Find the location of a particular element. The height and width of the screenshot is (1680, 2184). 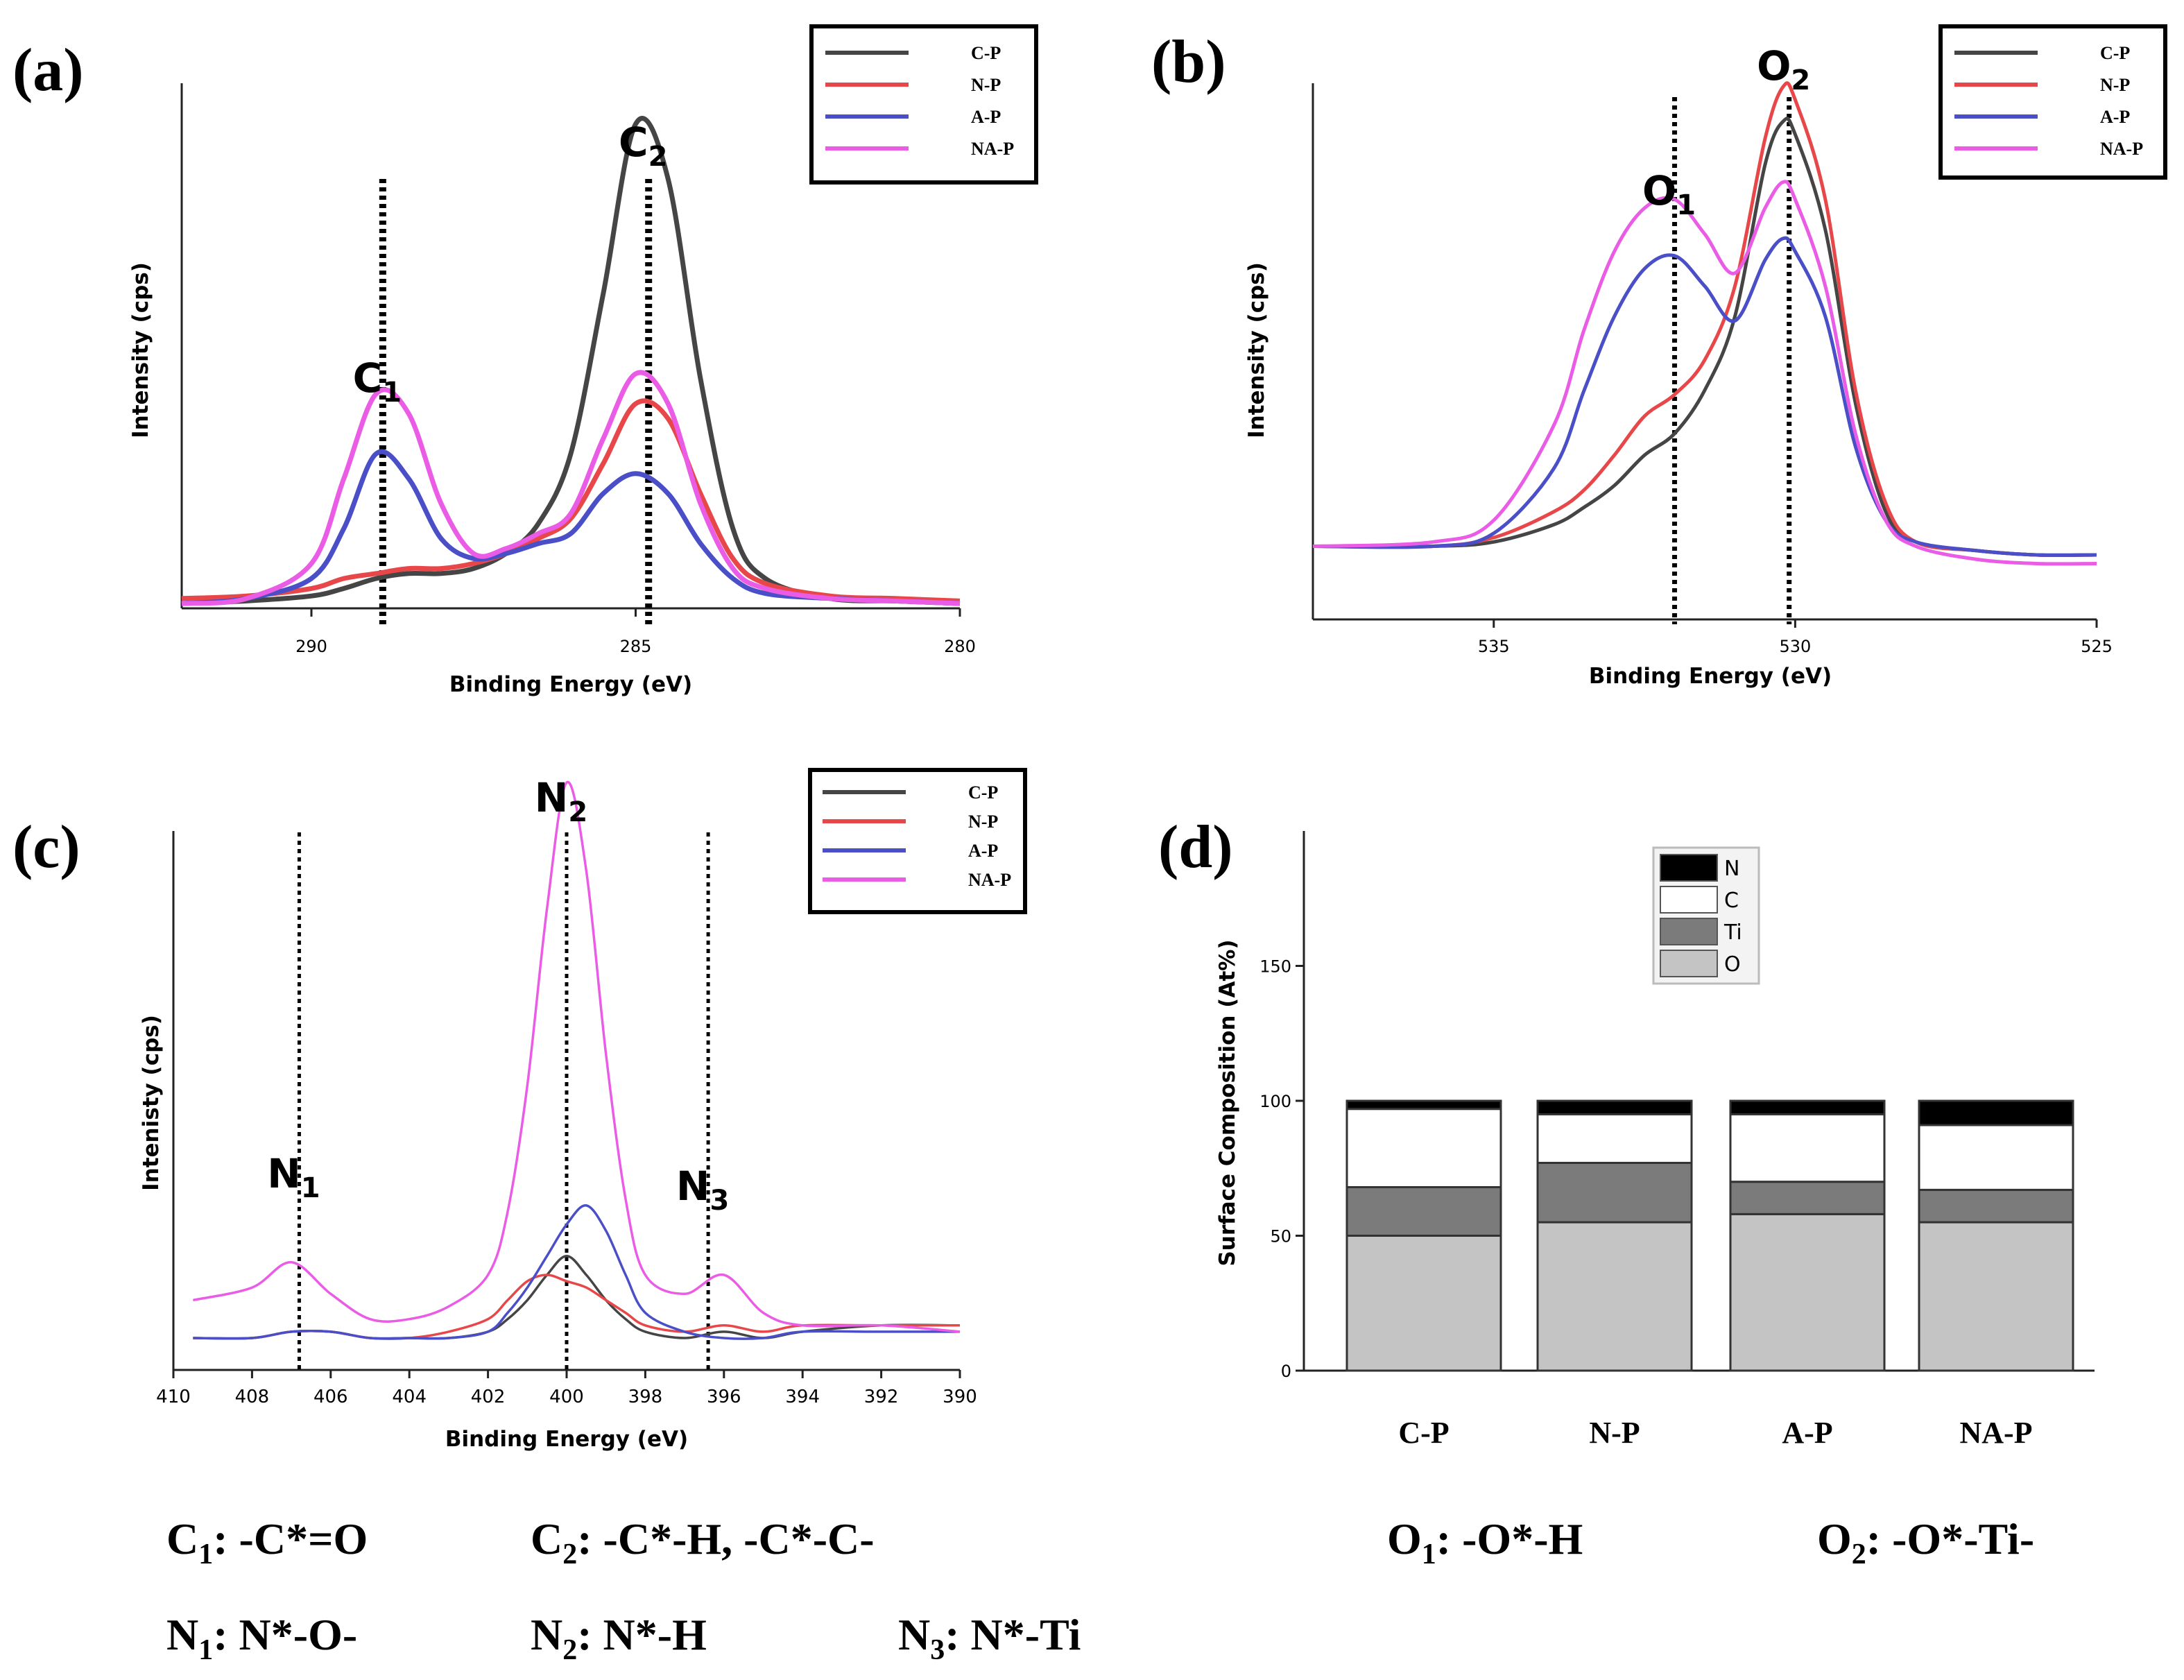

series-line-a-a-p is located at coordinates (571, 527).